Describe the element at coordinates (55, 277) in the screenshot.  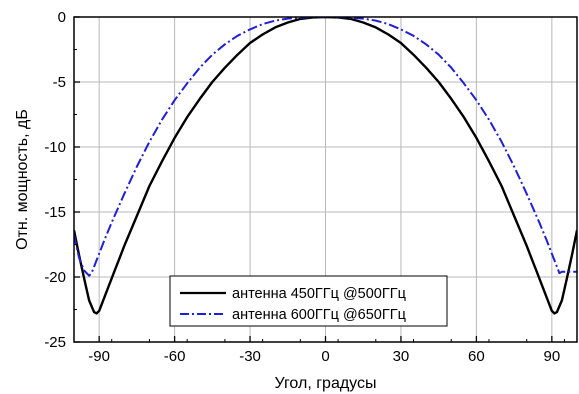
I see `y-tick-label-4: -20` at that location.